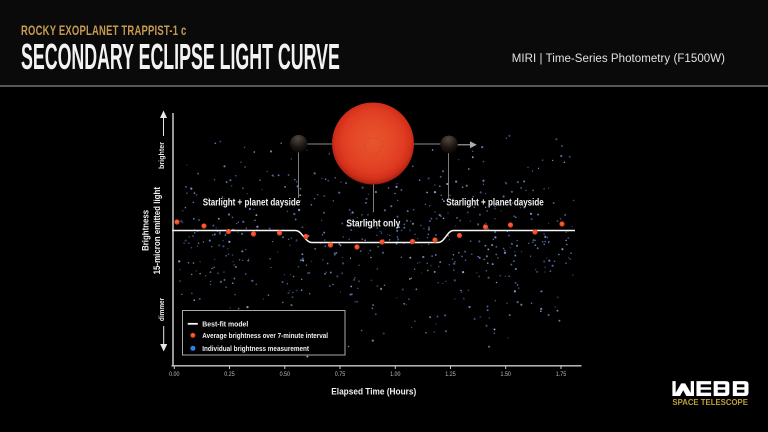 This screenshot has width=768, height=432. Describe the element at coordinates (157, 230) in the screenshot. I see `svg-text: 15-micron emitted light` at that location.